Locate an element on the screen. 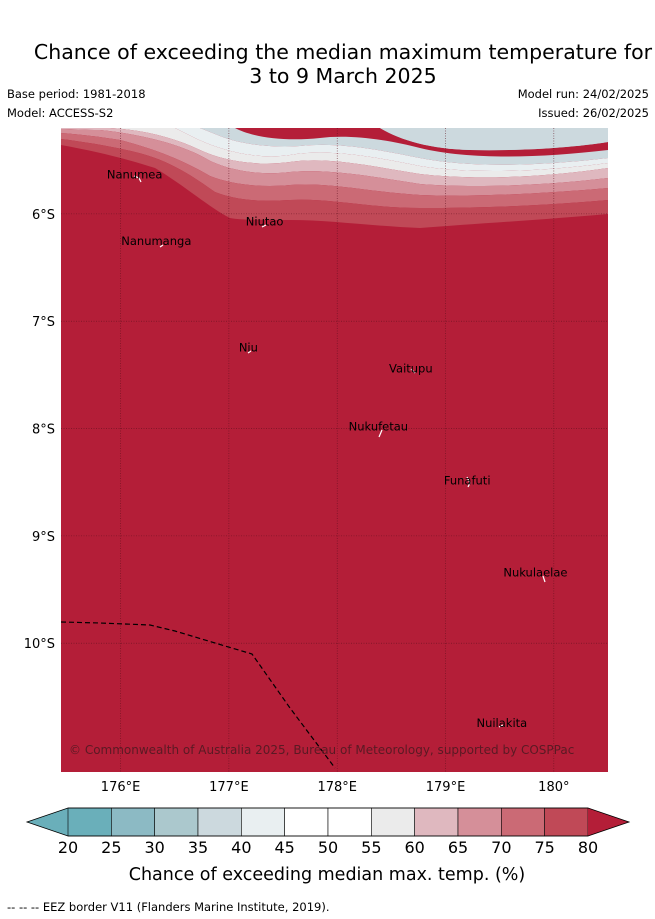 This screenshot has height=919, width=655. base-period: Base period: 1981-2018 is located at coordinates (76, 94).